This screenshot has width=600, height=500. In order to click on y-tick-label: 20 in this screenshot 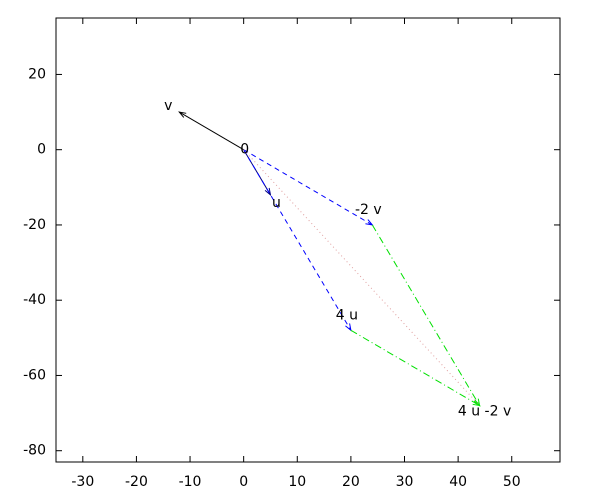, I will do `click(37, 74)`.